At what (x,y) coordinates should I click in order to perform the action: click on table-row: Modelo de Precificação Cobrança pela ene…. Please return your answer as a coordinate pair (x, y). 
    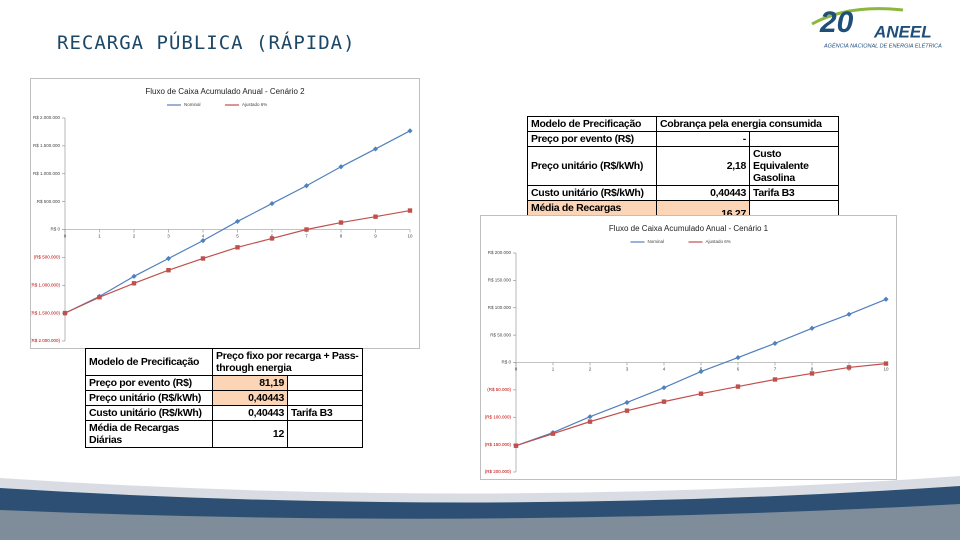
    Looking at the image, I should click on (683, 124).